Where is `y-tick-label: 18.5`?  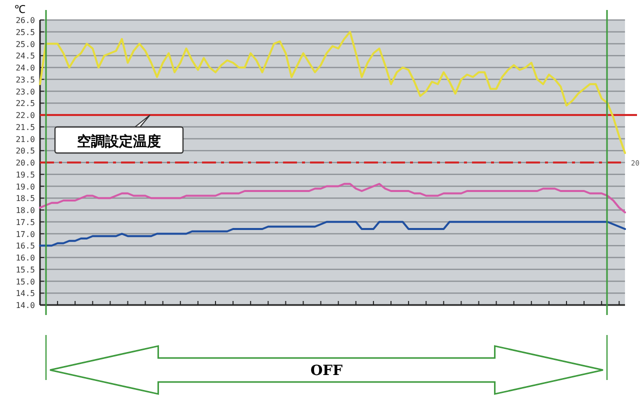 y-tick-label: 18.5 is located at coordinates (26, 199).